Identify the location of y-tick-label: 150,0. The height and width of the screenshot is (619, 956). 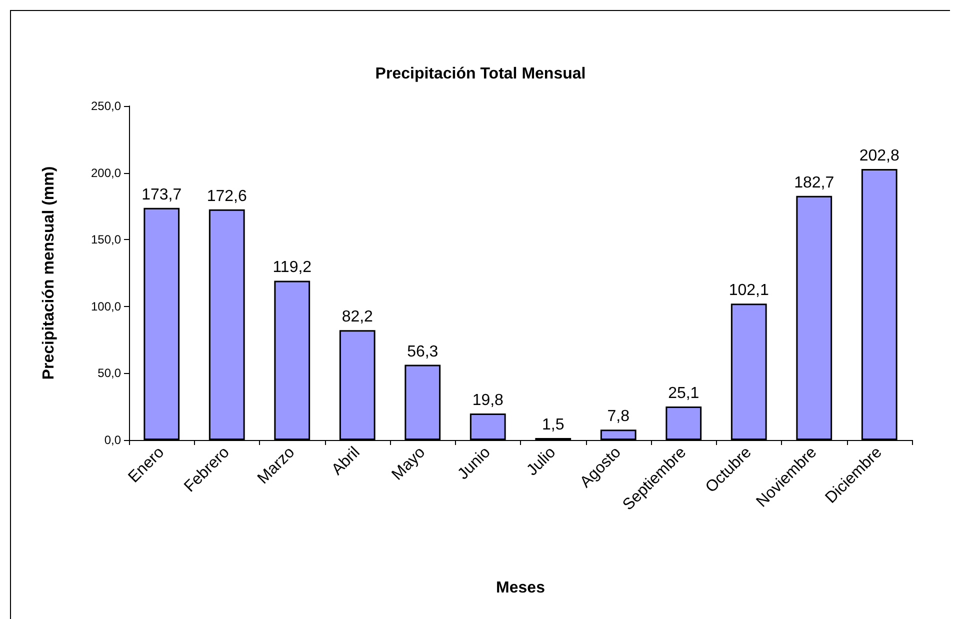
(106, 239).